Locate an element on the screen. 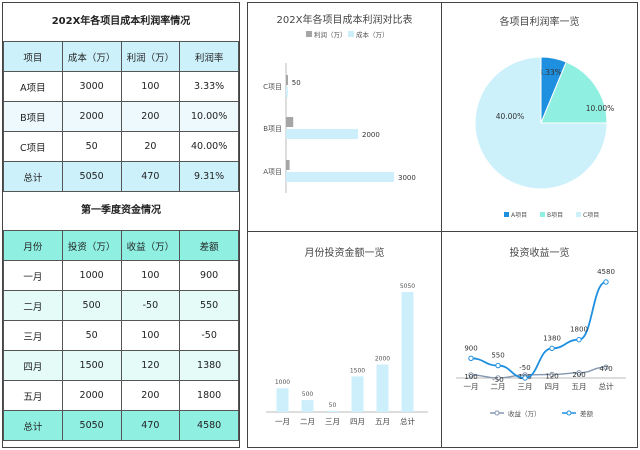  table-row: A项目 3000 100 3.33% is located at coordinates (121, 86).